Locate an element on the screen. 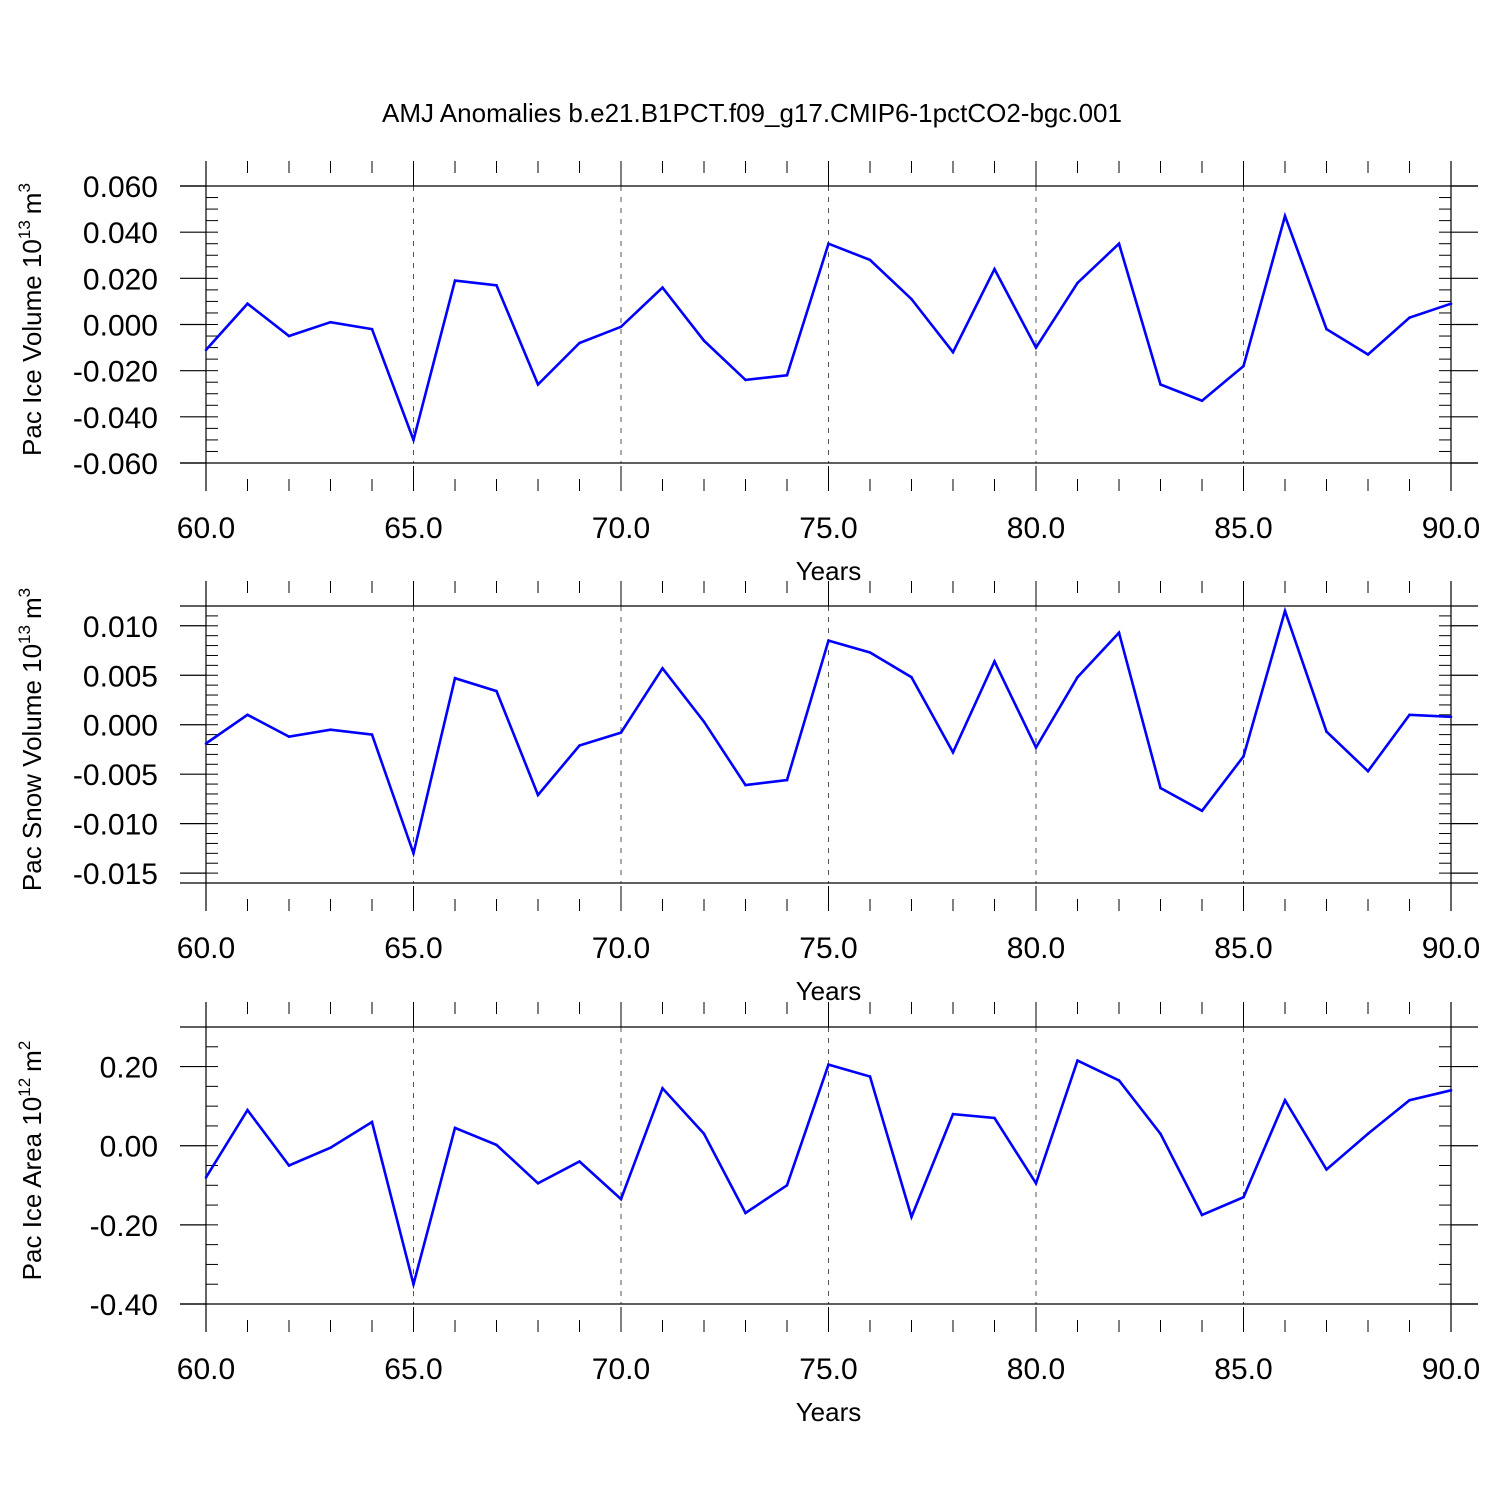  y-axis-title: Pac Ice Area 1012 m2 is located at coordinates (31, 1161).